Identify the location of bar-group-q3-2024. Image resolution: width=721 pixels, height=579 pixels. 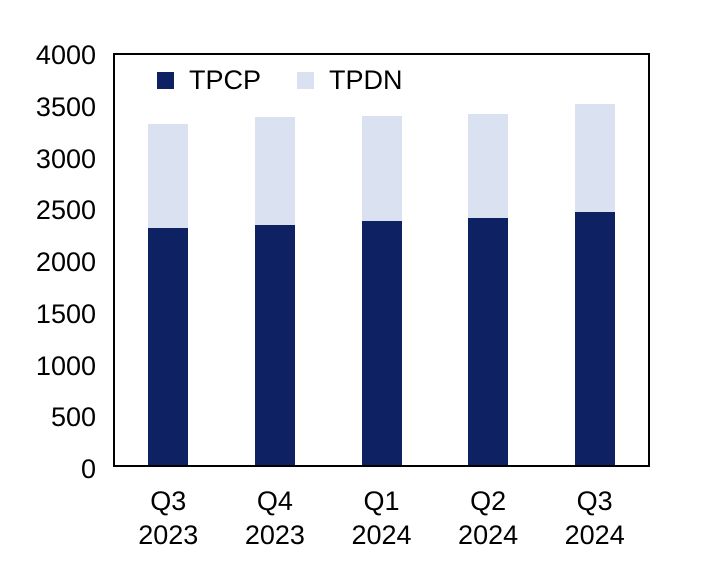
(594, 284).